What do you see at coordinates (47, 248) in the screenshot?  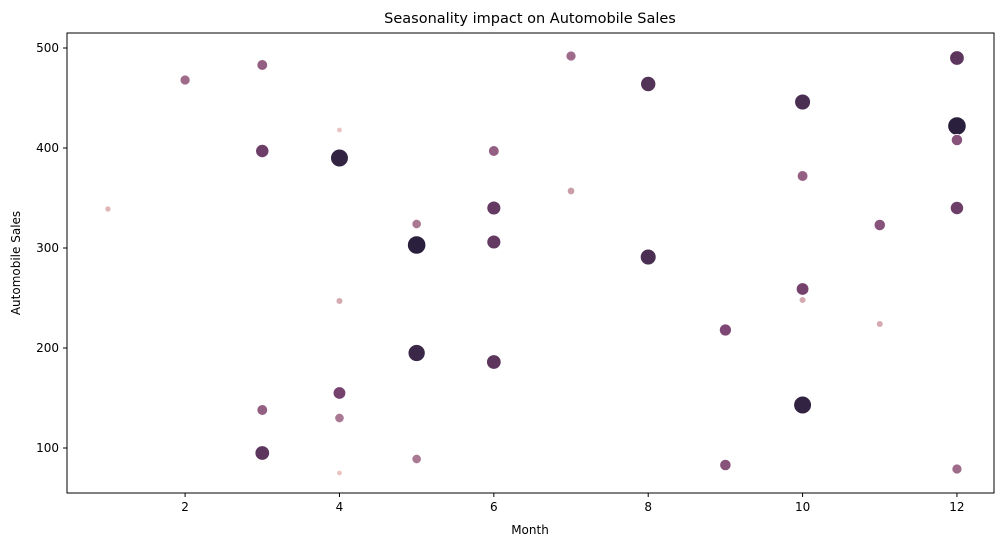 I see `y-tick-label: 300` at bounding box center [47, 248].